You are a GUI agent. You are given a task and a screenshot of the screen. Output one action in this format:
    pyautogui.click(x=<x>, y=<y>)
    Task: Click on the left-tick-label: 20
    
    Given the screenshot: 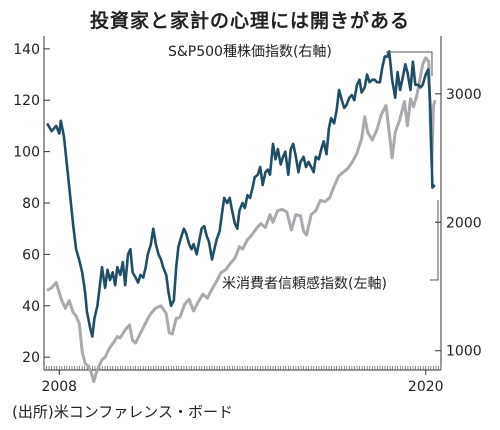 What is the action you would take?
    pyautogui.click(x=31, y=358)
    